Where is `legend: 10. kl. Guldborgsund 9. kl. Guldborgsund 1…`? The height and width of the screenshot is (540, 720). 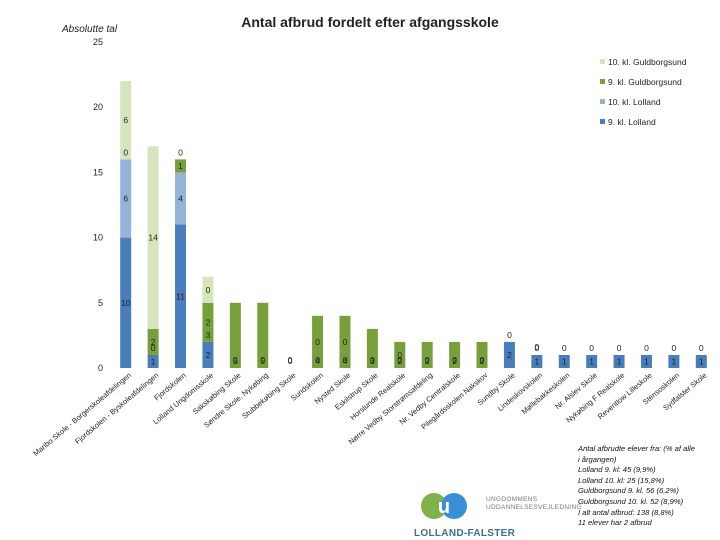
legend: 10. kl. Guldborgsund 9. kl. Guldborgsund 1… is located at coordinates (643, 92).